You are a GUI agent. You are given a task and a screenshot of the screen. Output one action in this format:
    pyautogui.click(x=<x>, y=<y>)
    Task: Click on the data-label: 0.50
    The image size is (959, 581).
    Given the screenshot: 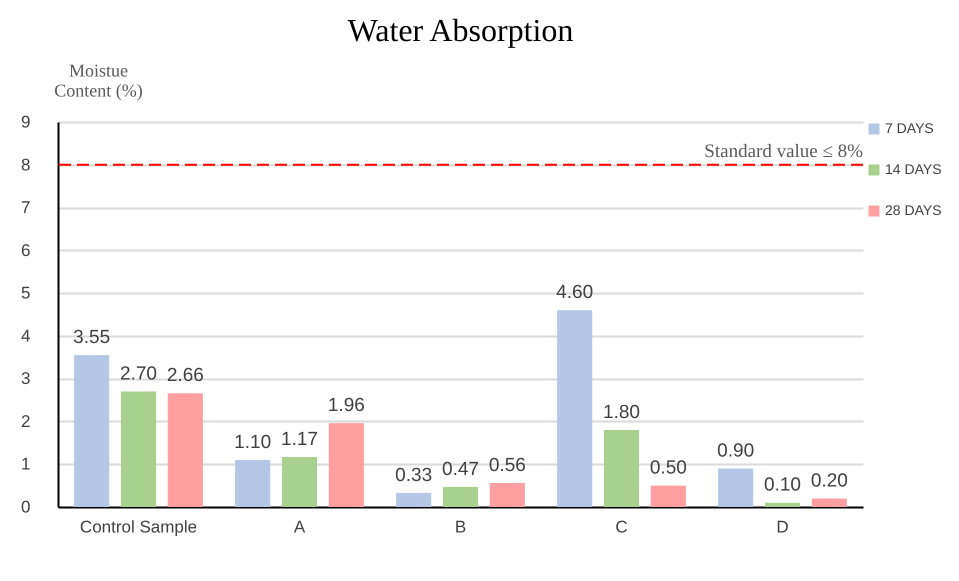 What is the action you would take?
    pyautogui.click(x=668, y=468)
    